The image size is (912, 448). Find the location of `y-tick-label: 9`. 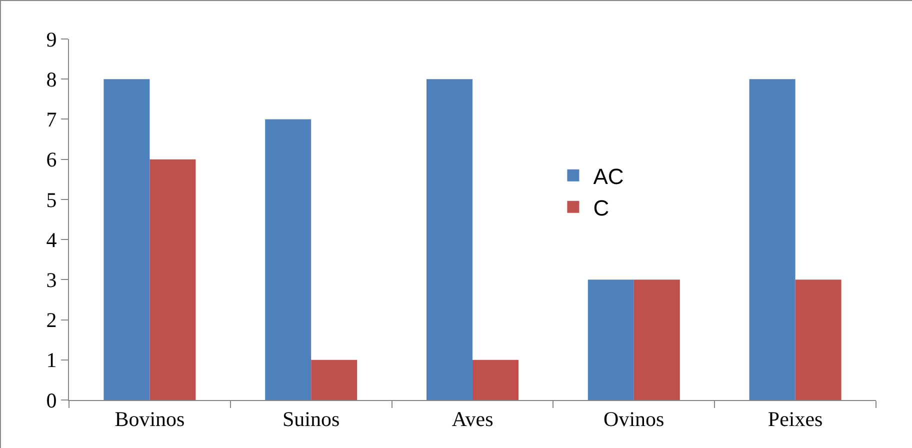

y-tick-label: 9 is located at coordinates (51, 39).